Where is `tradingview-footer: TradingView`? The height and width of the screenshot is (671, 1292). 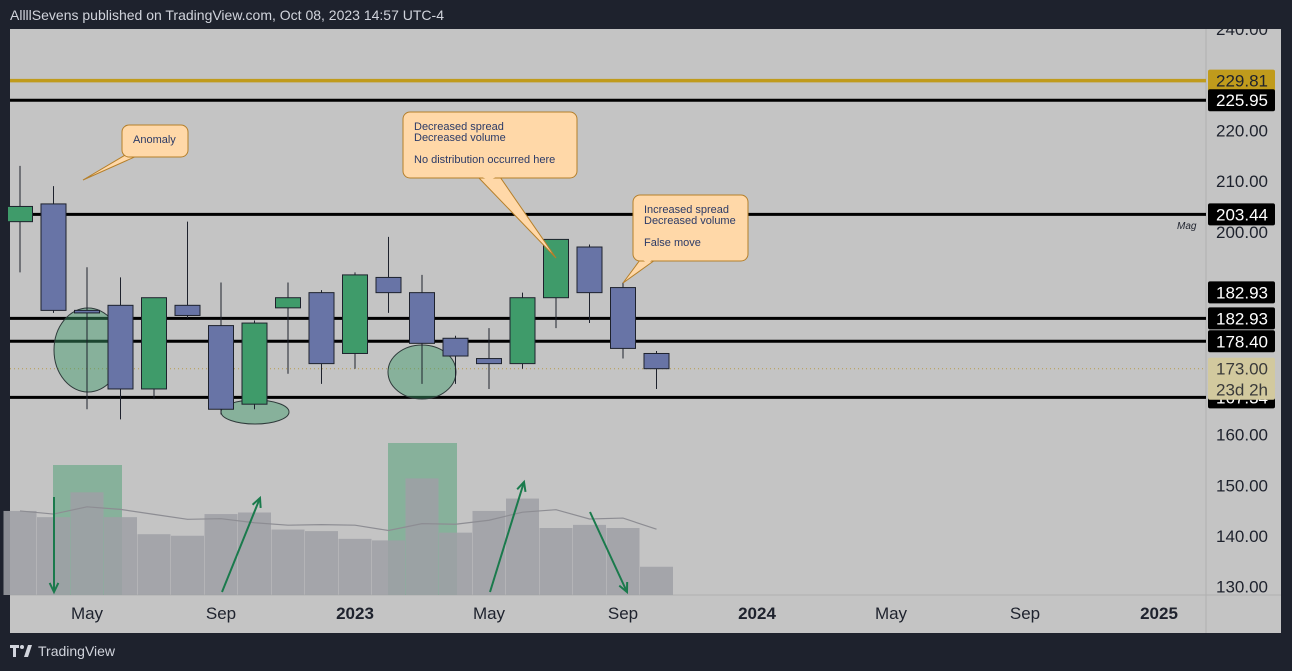 tradingview-footer: TradingView is located at coordinates (62, 651).